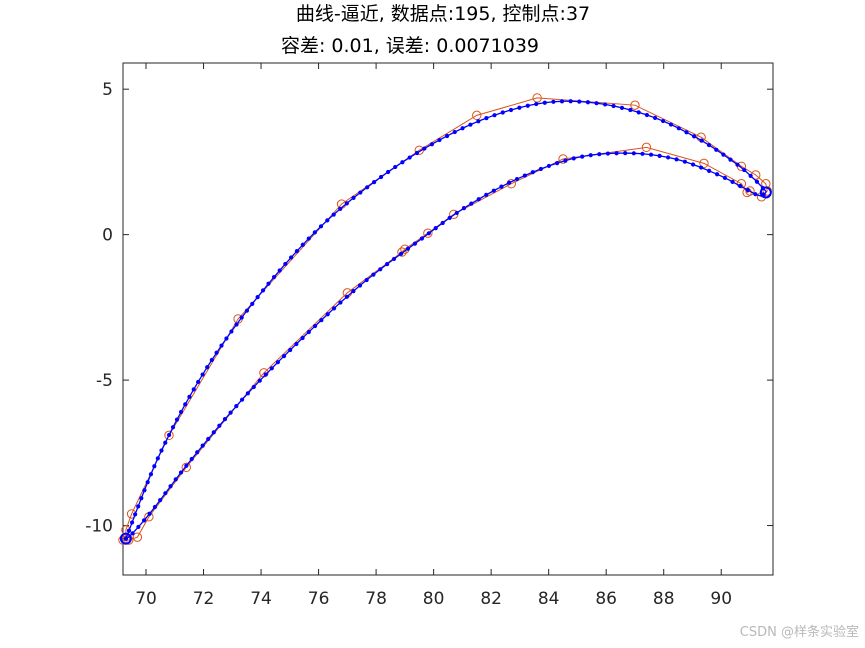 The height and width of the screenshot is (648, 865). Describe the element at coordinates (443, 14) in the screenshot. I see `chart-title-line1: 曲线-逼近, 数据点:195, 控制点:37` at that location.